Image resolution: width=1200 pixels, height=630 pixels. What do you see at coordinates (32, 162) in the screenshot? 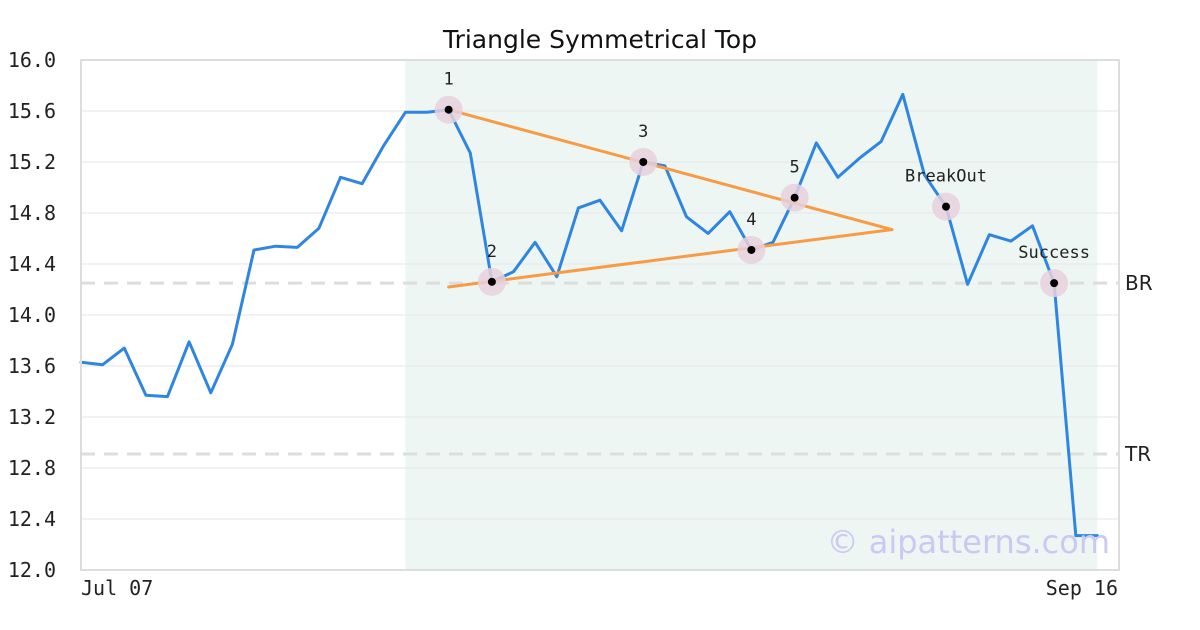
I see `y-tick-label: 15.2` at bounding box center [32, 162].